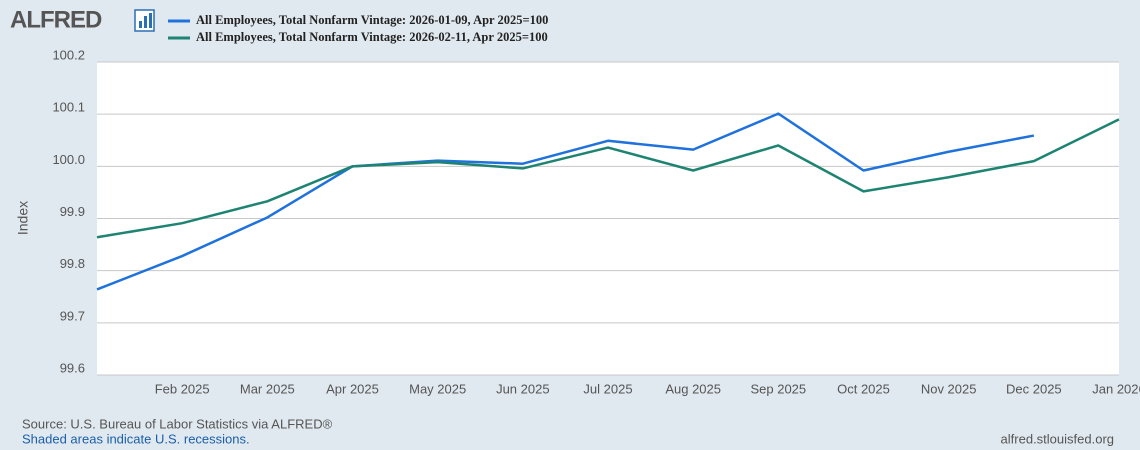  I want to click on x-tick-label: Jun 2025, so click(523, 388).